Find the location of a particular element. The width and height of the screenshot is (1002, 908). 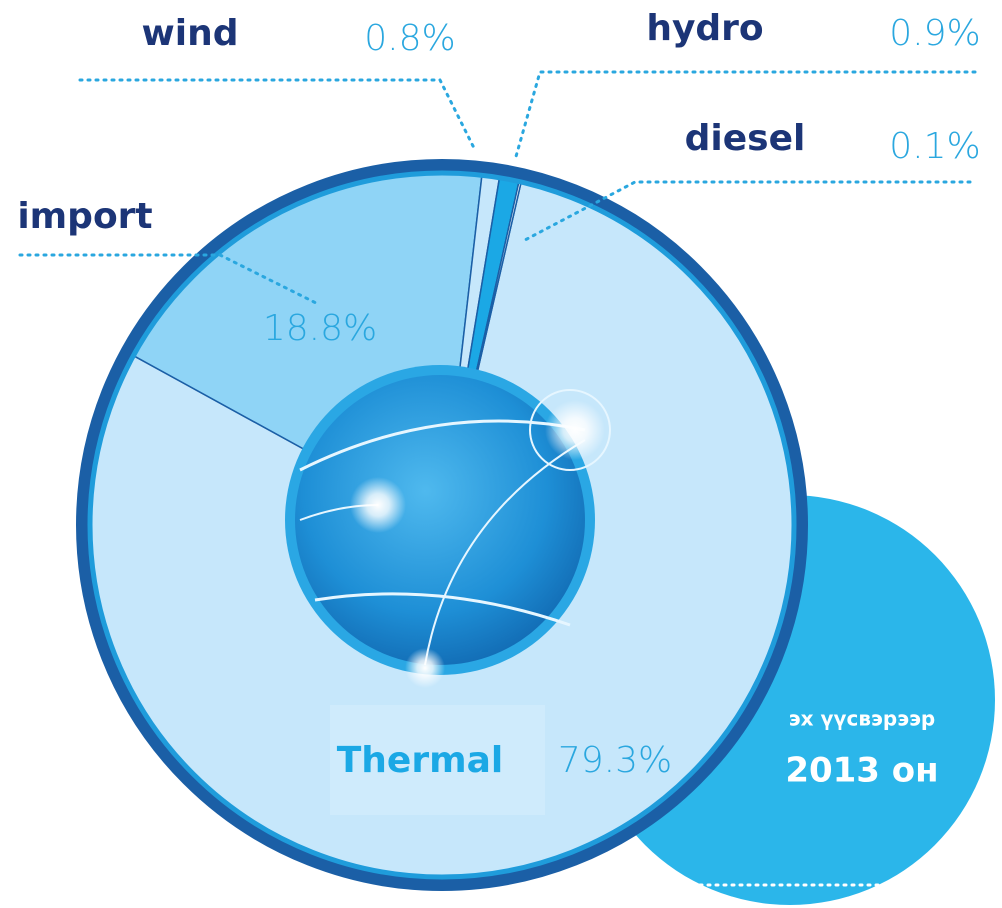

year-label: 2013 он is located at coordinates (861, 771).